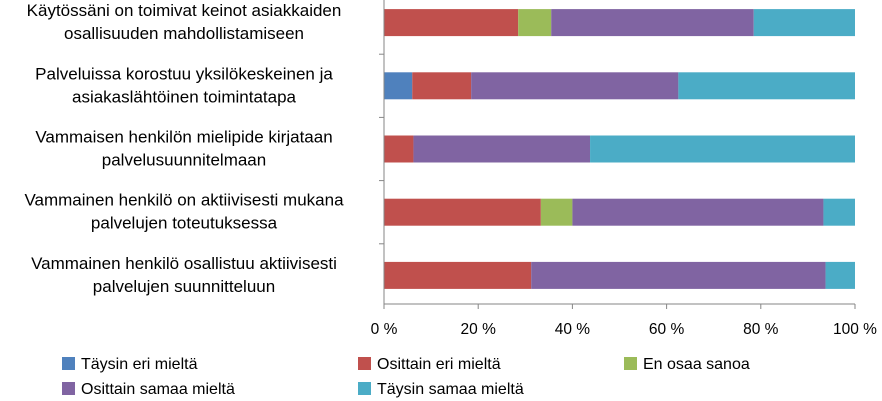 The width and height of the screenshot is (882, 401). Describe the element at coordinates (384, 329) in the screenshot. I see `x-tick-label: 0 %` at that location.